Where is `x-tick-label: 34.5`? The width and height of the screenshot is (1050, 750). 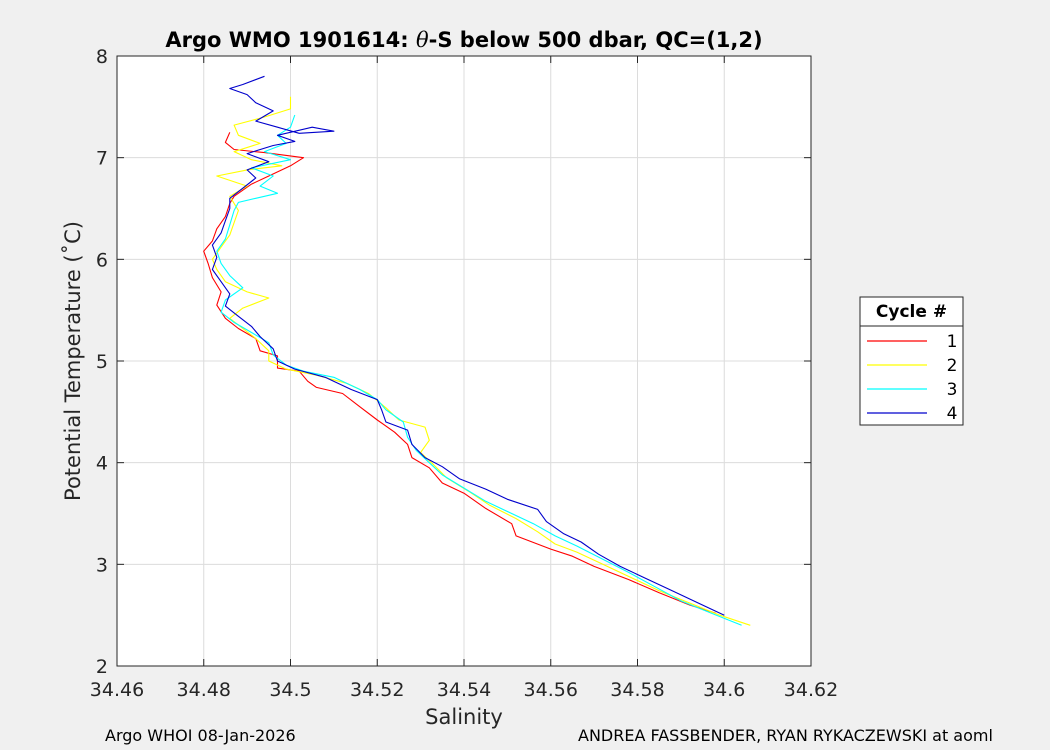 x-tick-label: 34.5 is located at coordinates (290, 690).